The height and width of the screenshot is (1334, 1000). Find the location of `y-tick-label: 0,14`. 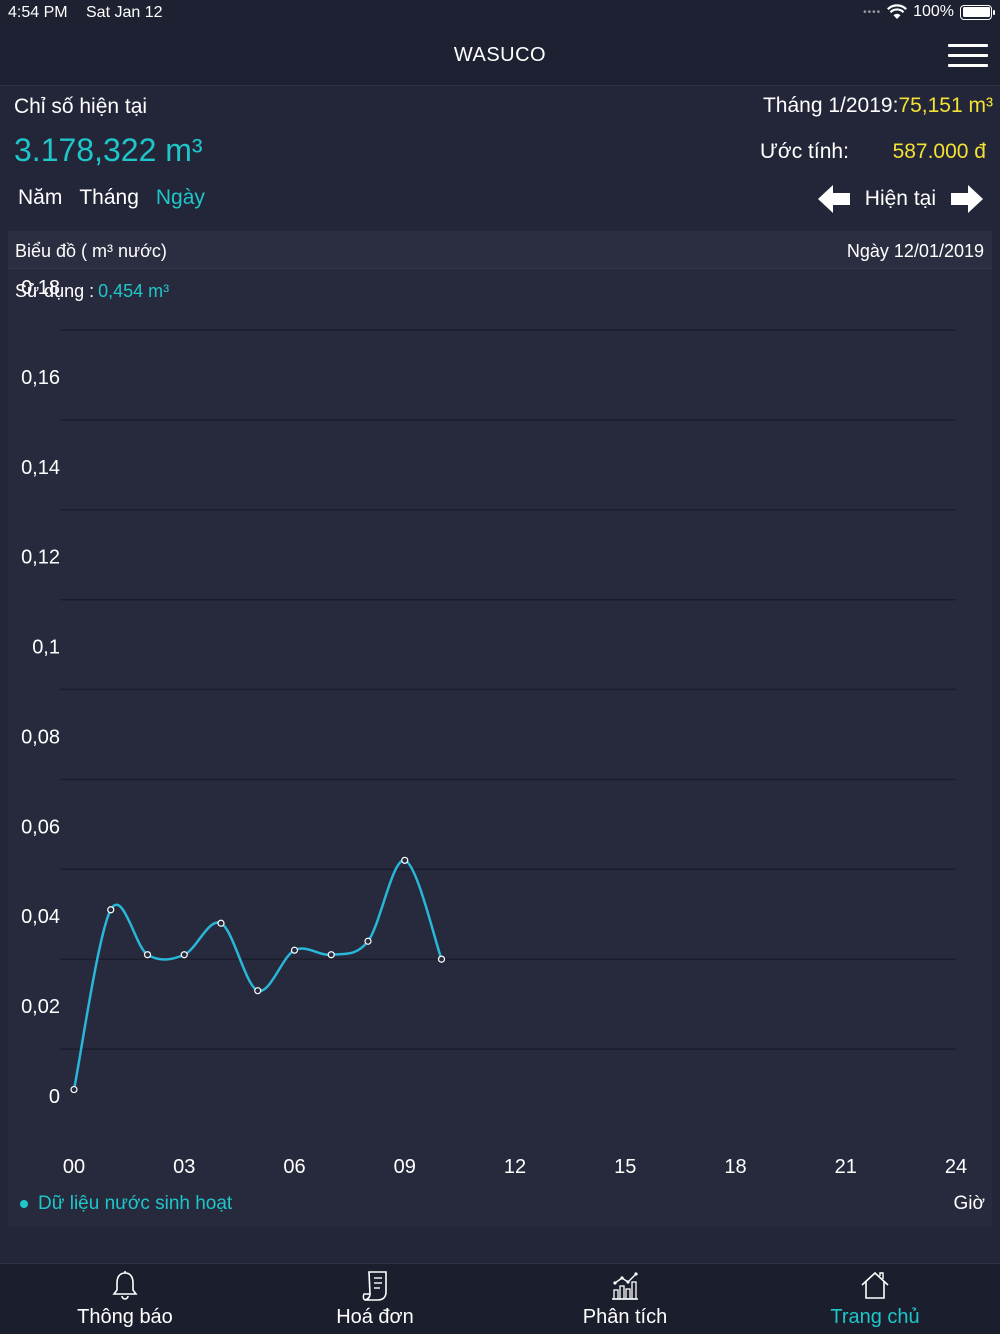

y-tick-label: 0,14 is located at coordinates (40, 468).